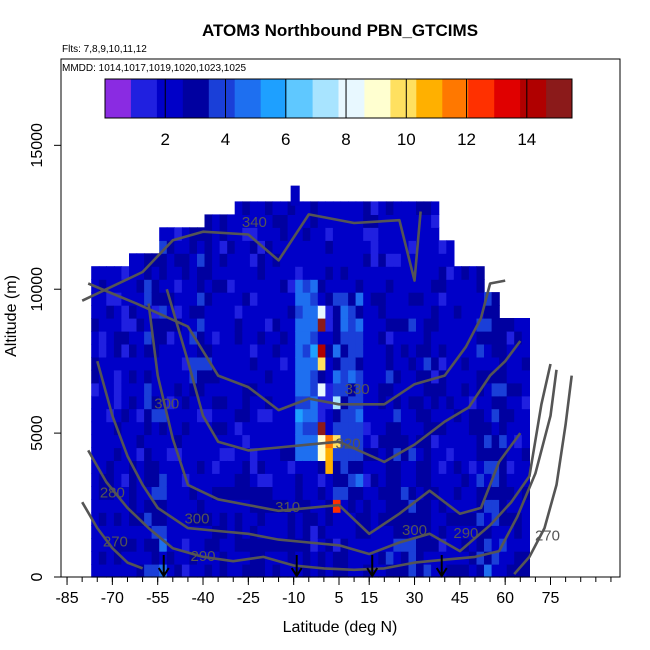 The image size is (650, 650). Describe the element at coordinates (37, 145) in the screenshot. I see `y-tick-label: 15000` at that location.